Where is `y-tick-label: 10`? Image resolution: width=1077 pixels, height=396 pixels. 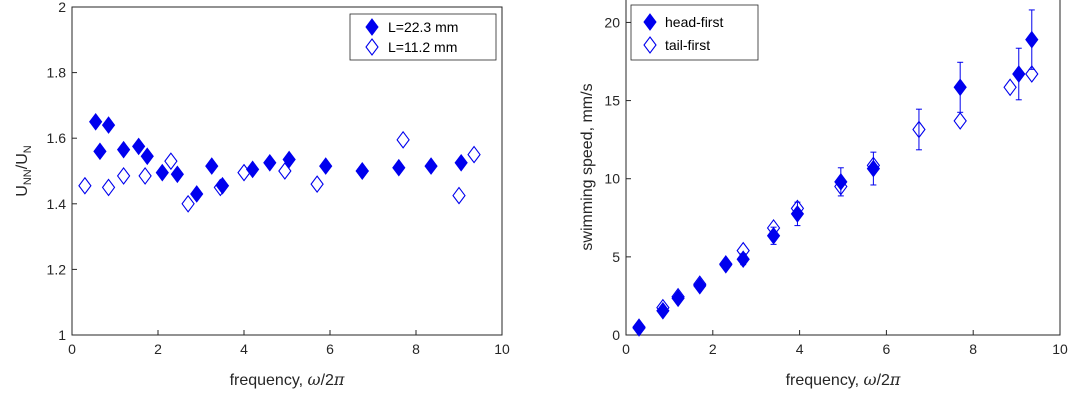
y-tick-label: 10 is located at coordinates (612, 179).